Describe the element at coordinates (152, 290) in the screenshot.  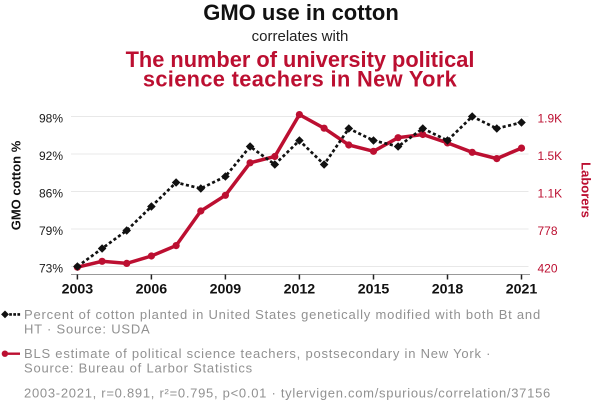
I see `svg-text: 2006` at that location.